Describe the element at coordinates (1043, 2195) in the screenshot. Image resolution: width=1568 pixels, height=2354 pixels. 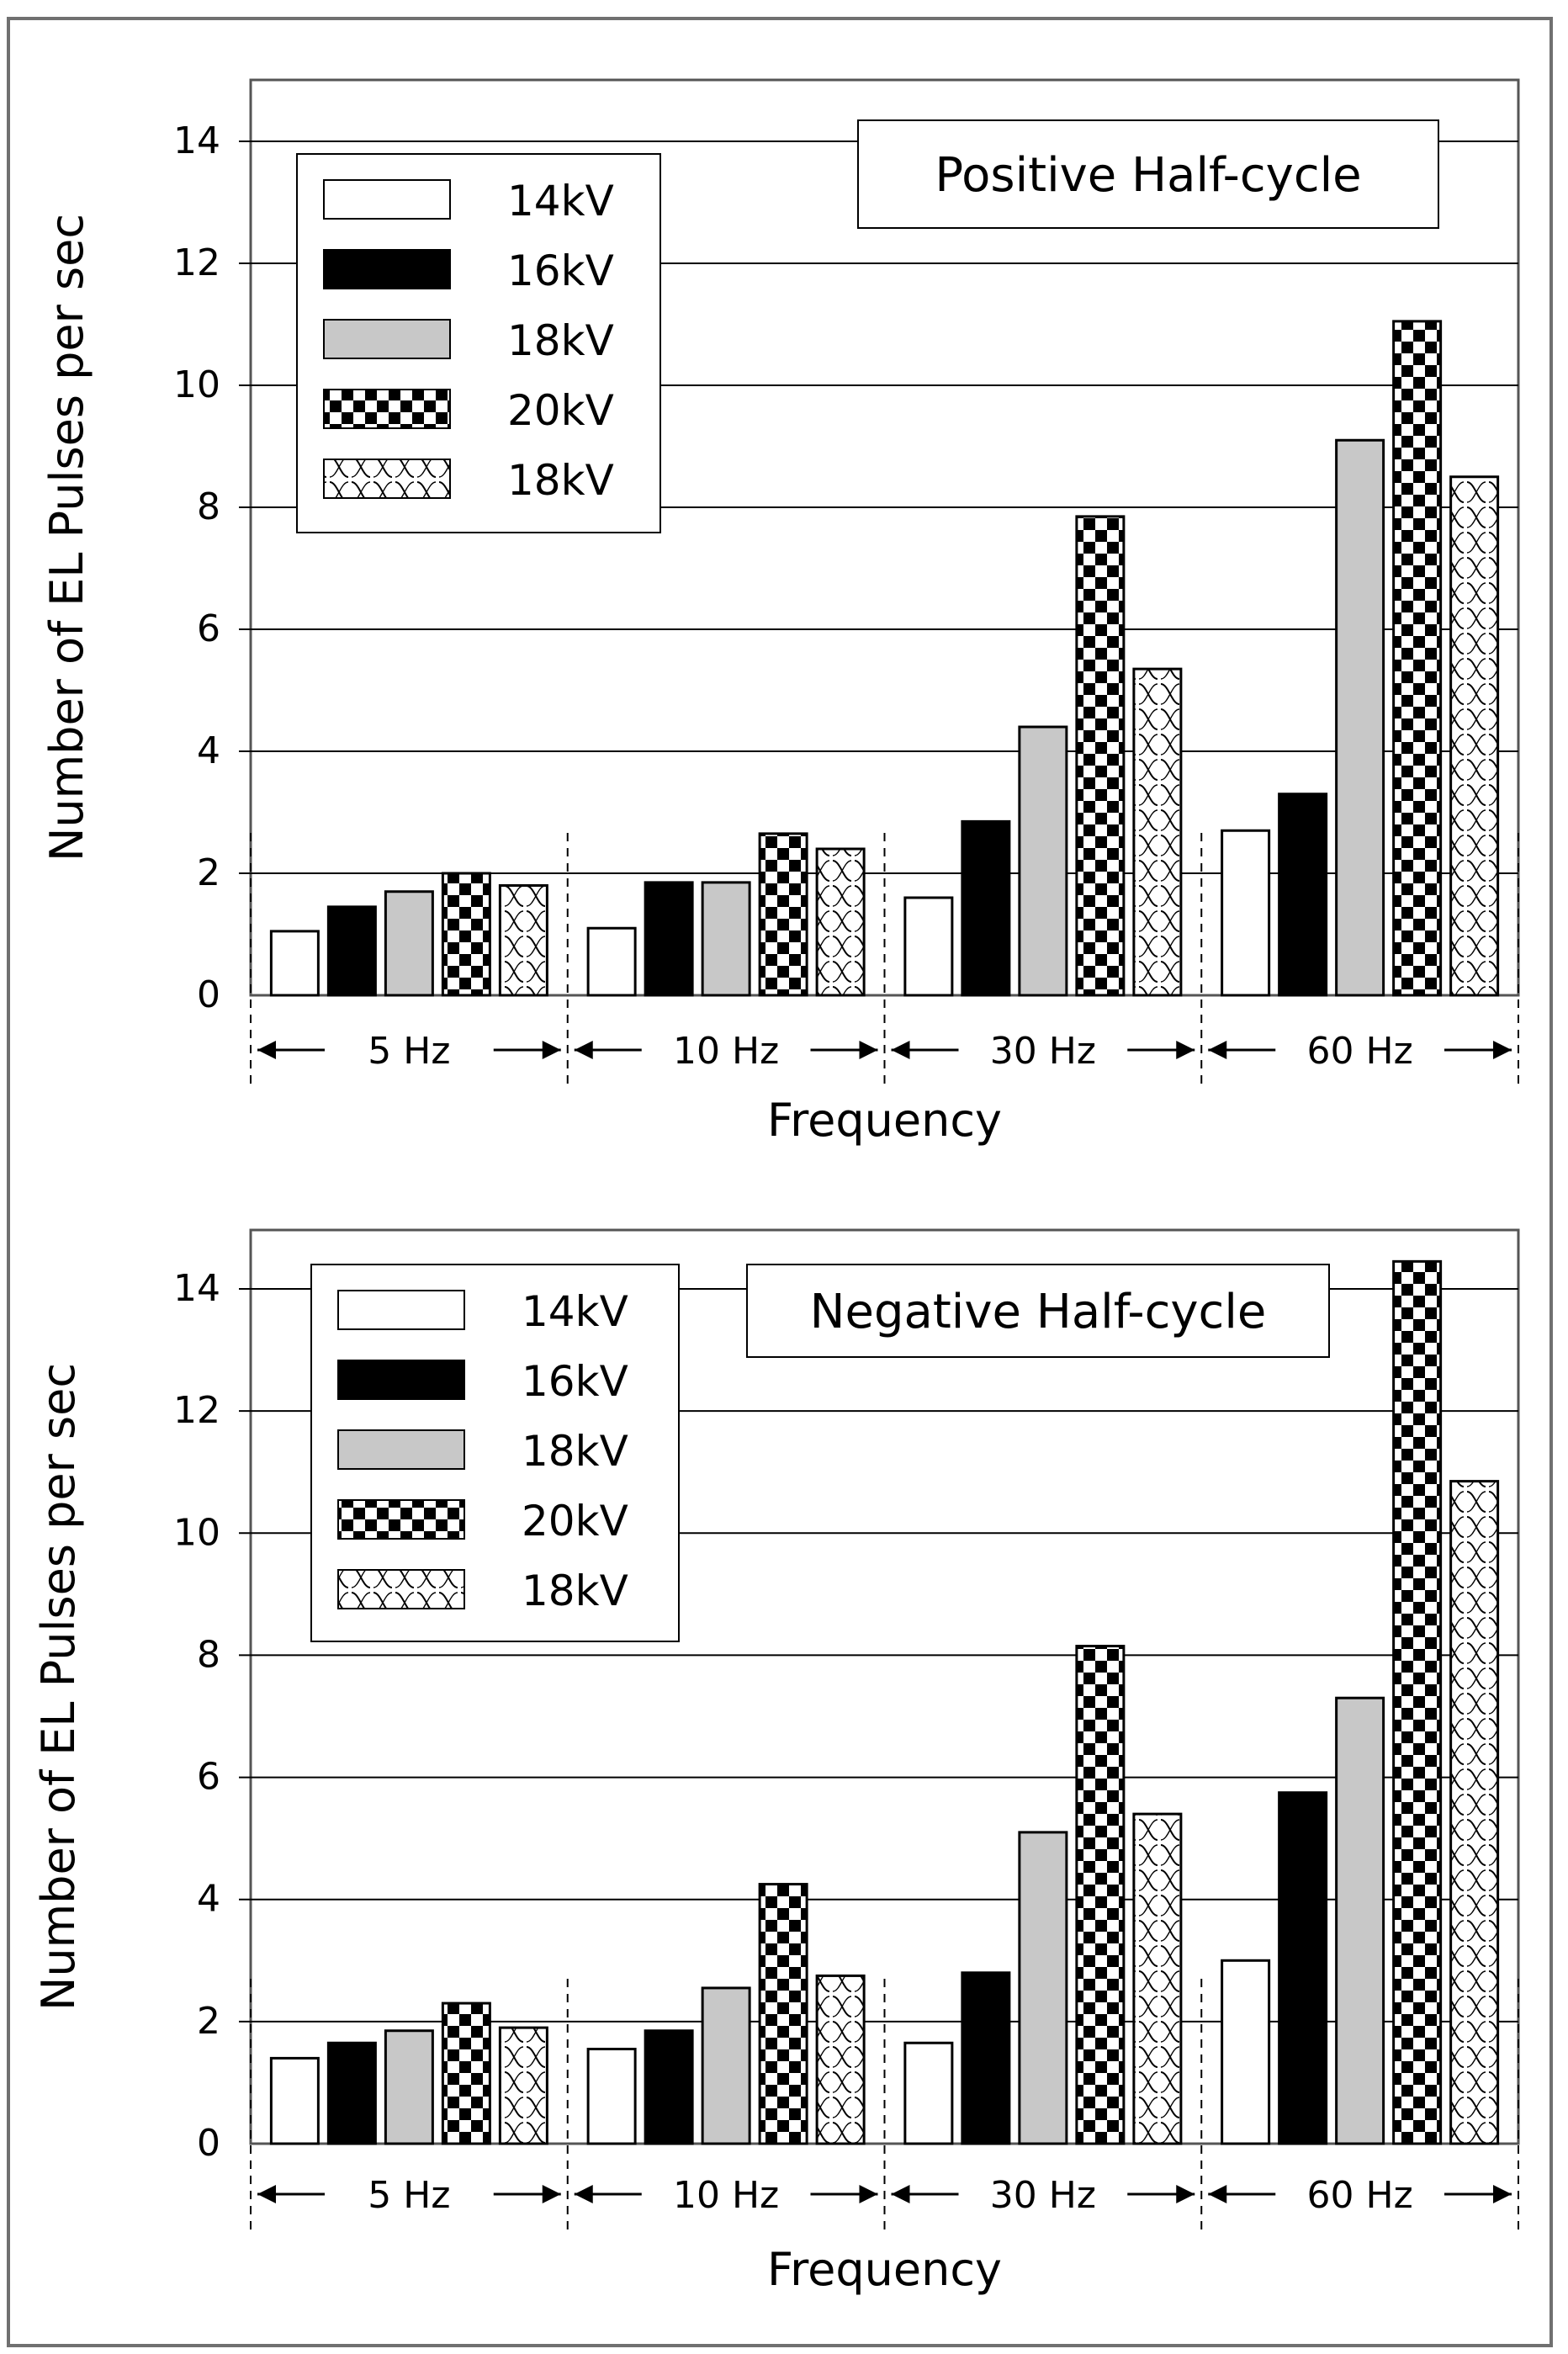
I see `x-category-label: 30 Hz` at that location.